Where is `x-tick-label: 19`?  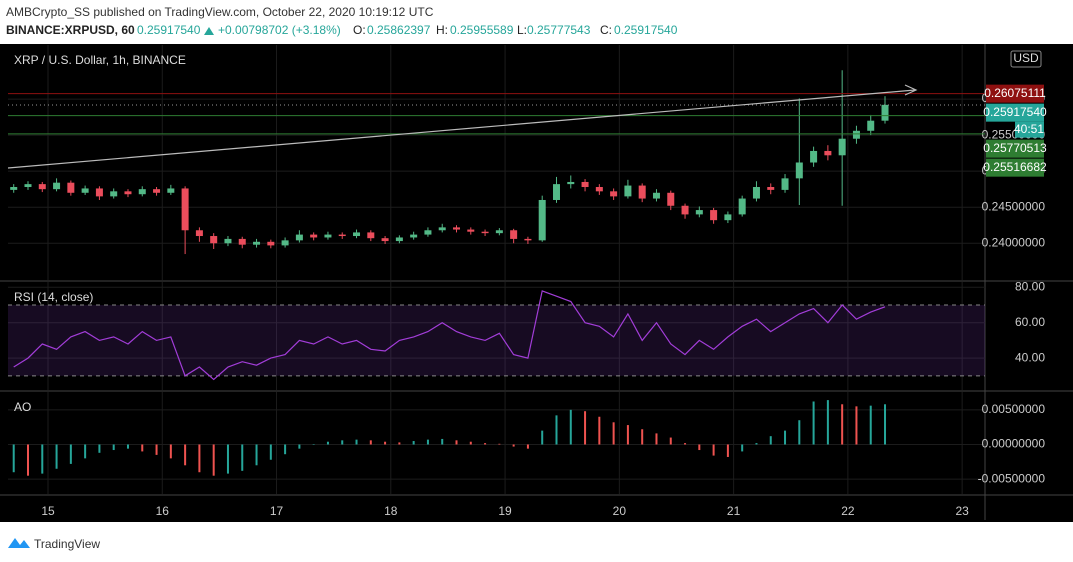 x-tick-label: 19 is located at coordinates (505, 511).